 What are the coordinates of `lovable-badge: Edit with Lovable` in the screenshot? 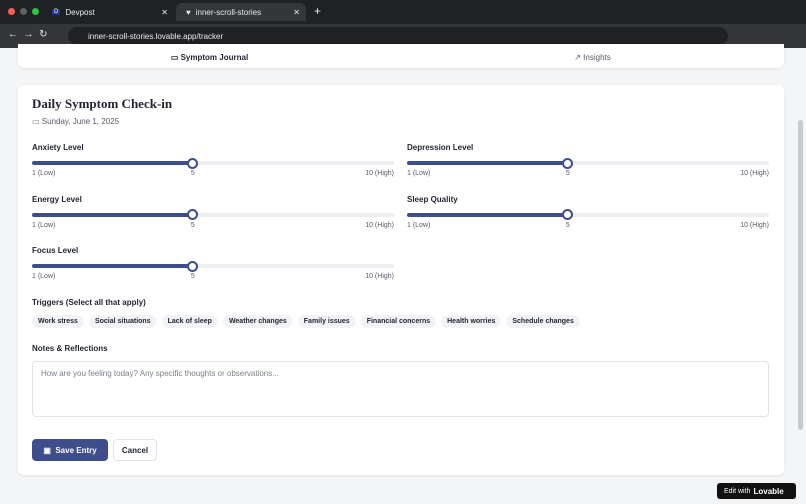 It's located at (756, 491).